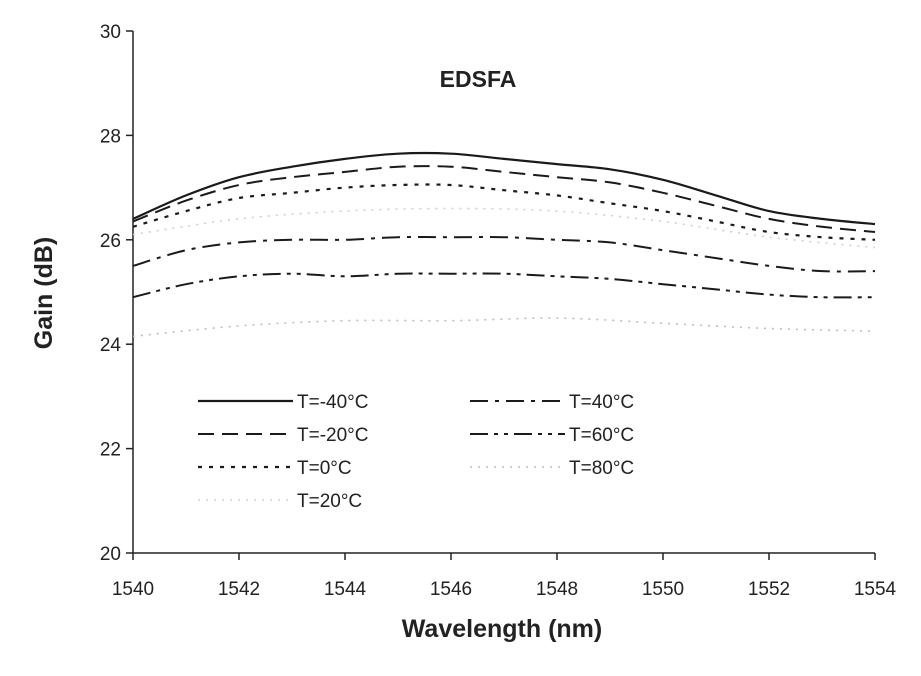 The image size is (921, 676). What do you see at coordinates (601, 402) in the screenshot?
I see `legend-label: T=40°C` at bounding box center [601, 402].